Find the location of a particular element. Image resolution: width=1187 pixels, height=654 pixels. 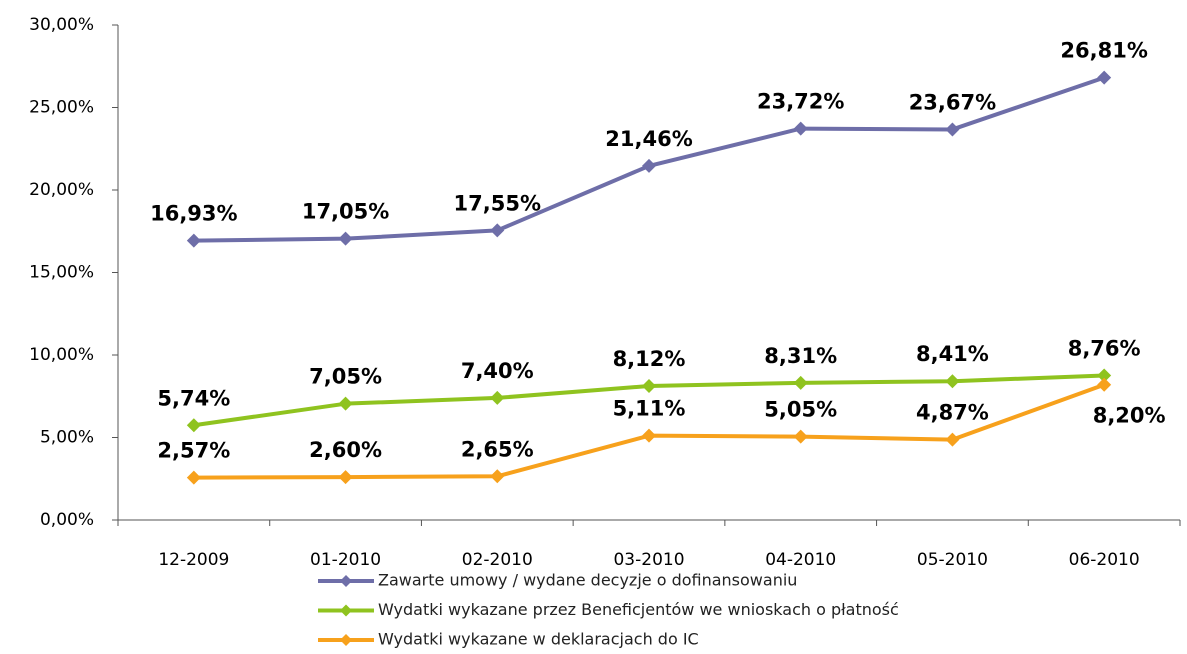

data-label: 26,81% is located at coordinates (1103, 51).